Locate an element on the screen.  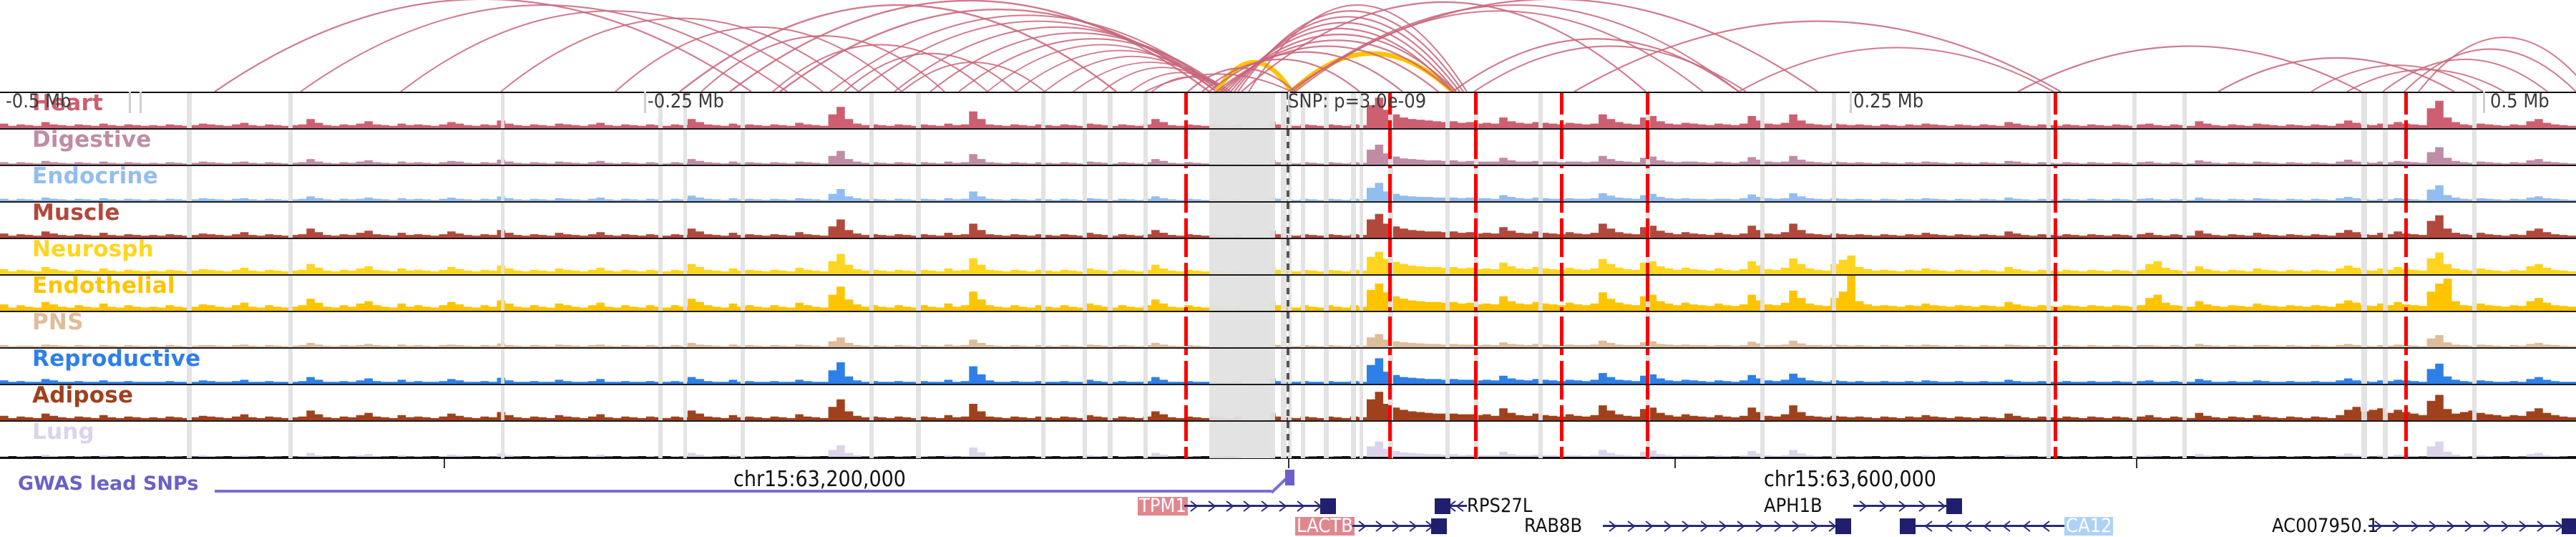
gene-label-lactb: LACTB is located at coordinates (1325, 526).